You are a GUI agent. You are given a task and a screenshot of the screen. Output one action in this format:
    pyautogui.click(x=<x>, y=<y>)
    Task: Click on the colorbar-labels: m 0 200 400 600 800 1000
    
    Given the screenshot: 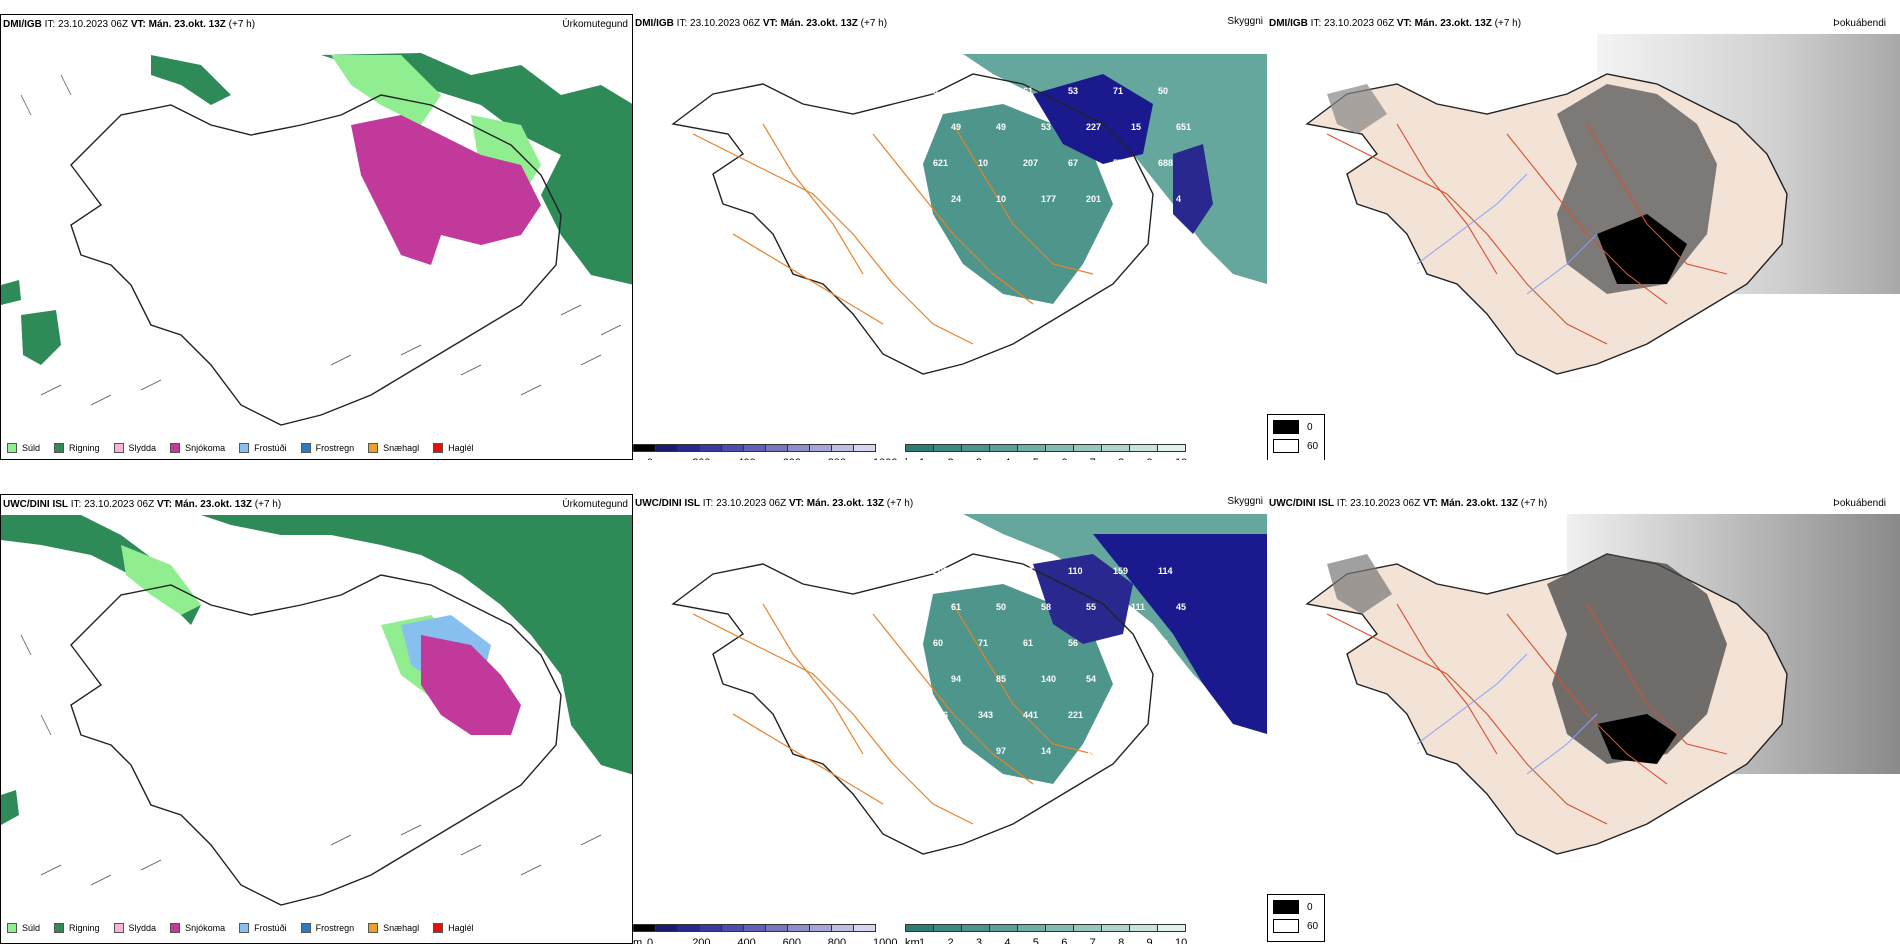 What is the action you would take?
    pyautogui.click(x=765, y=458)
    